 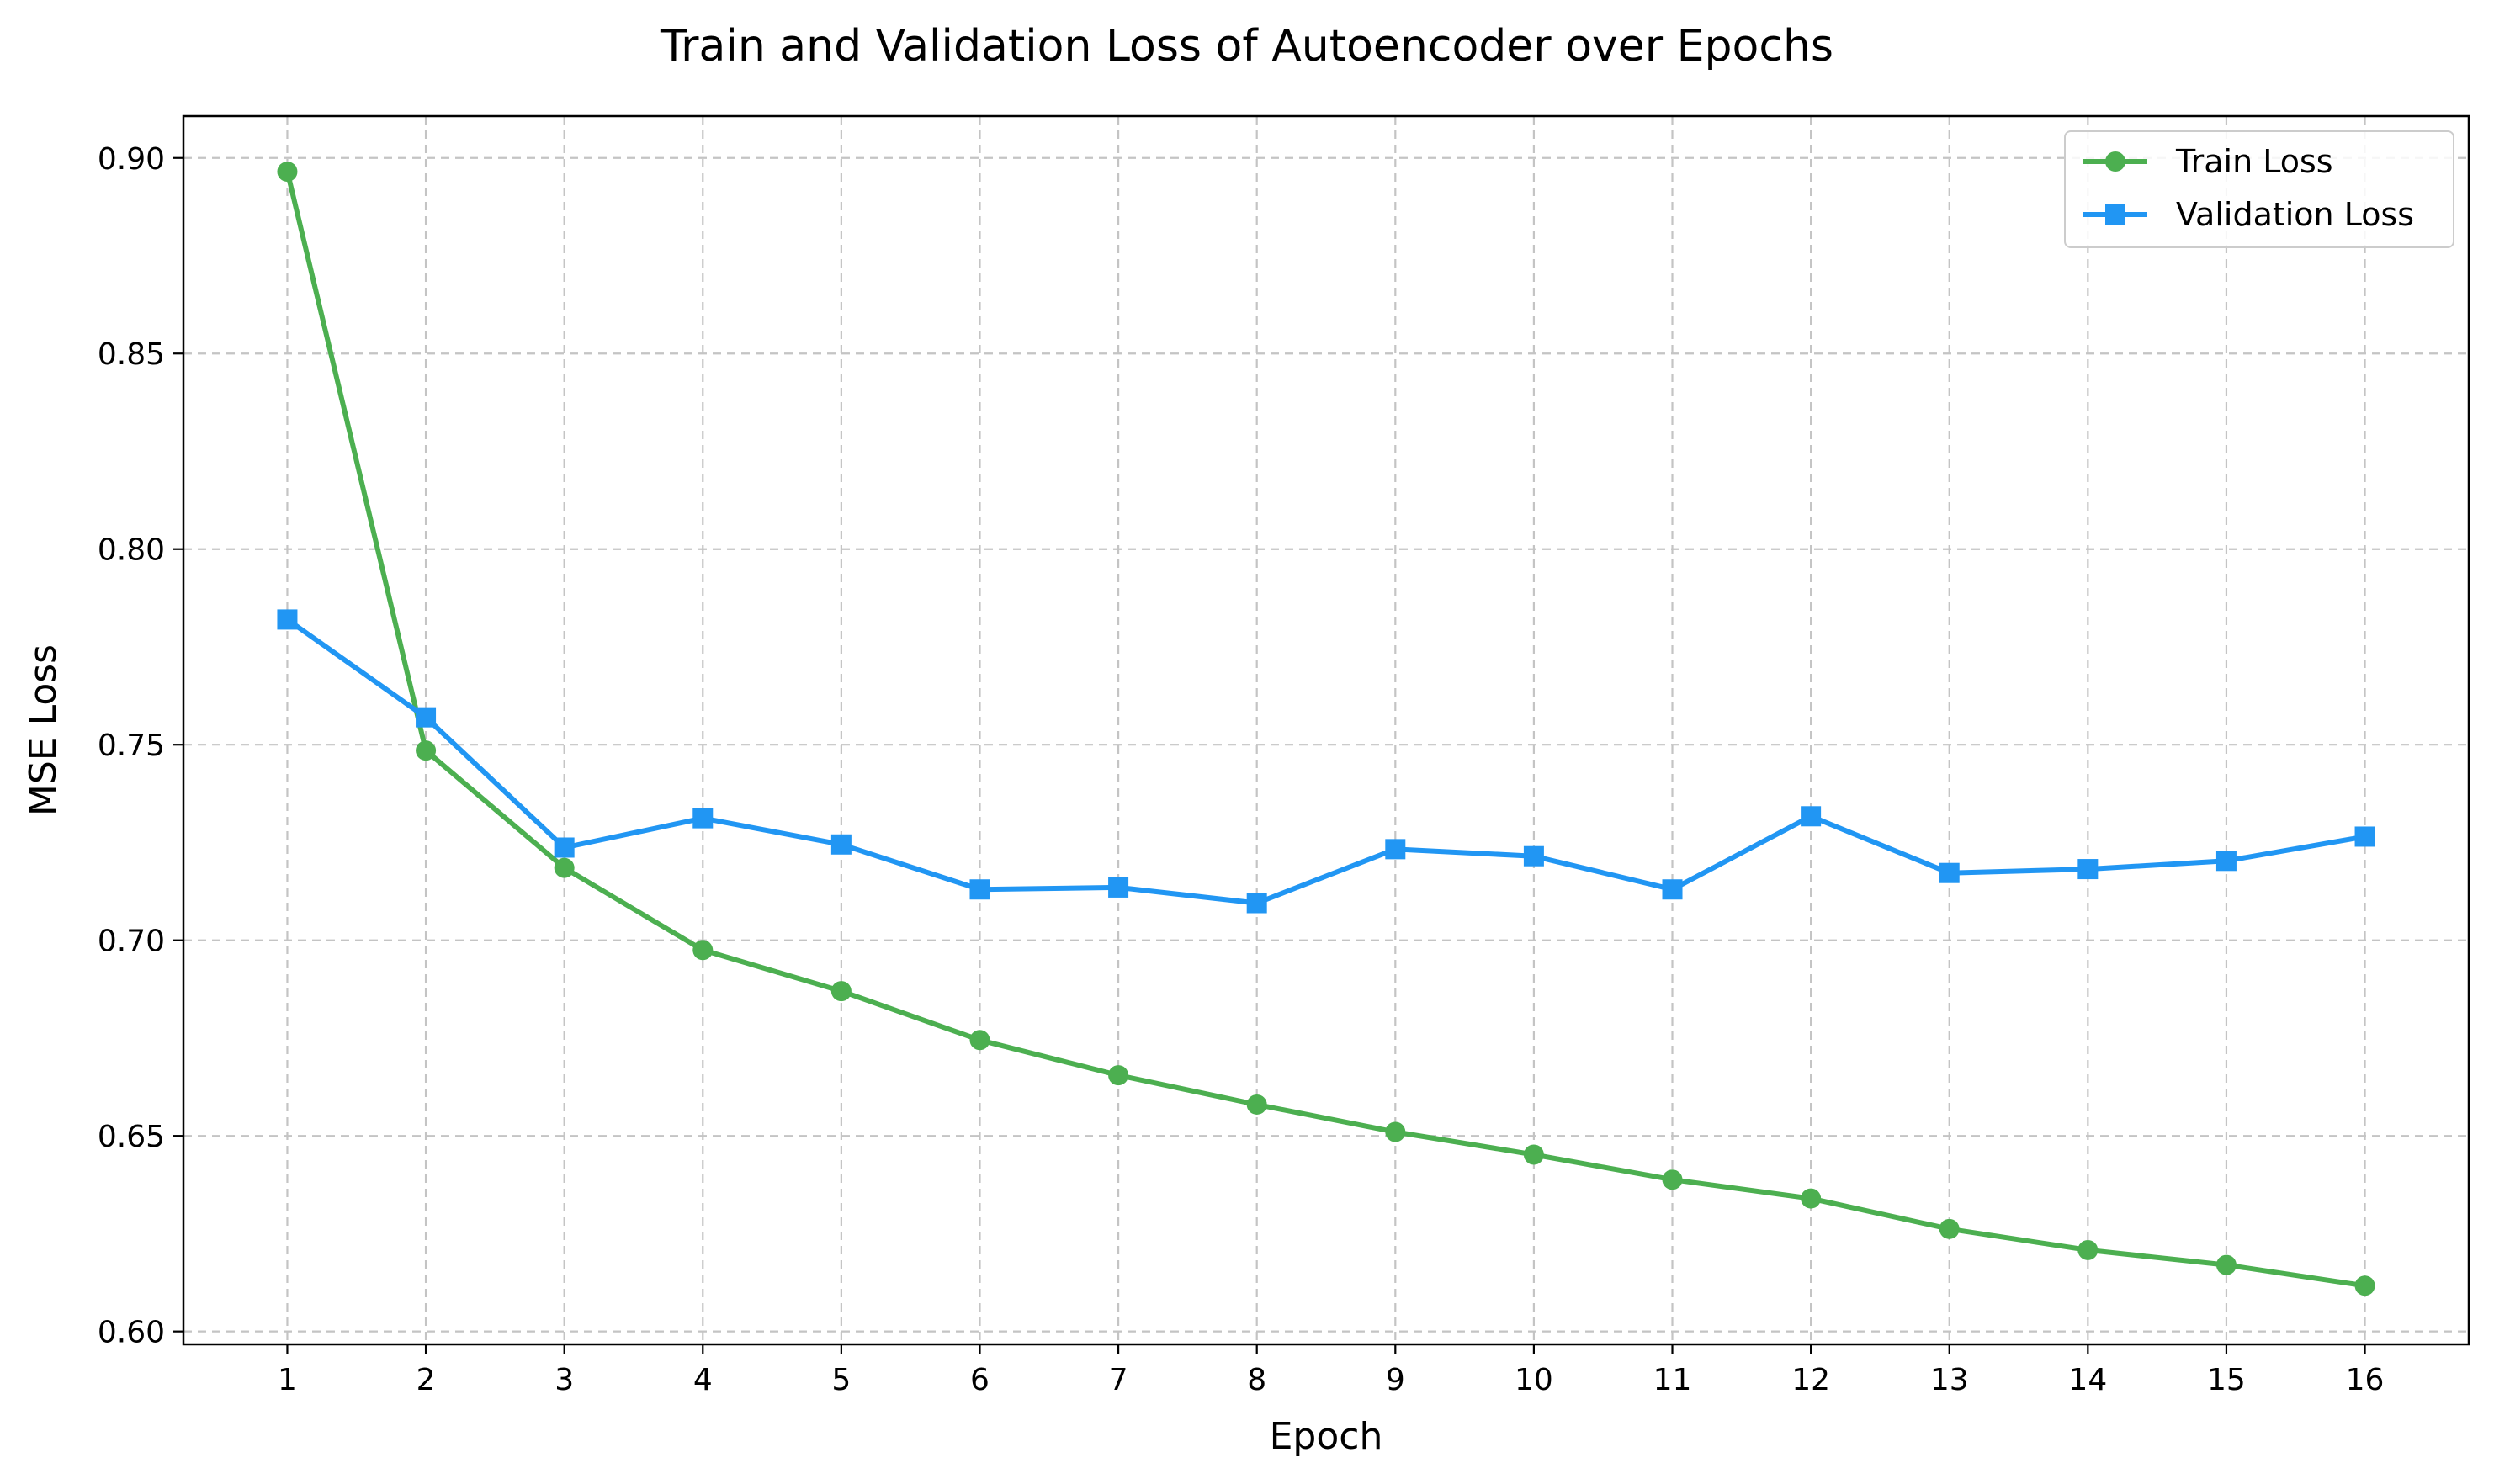 I want to click on legend-validation-label: Validation Loss, so click(x=2295, y=214).